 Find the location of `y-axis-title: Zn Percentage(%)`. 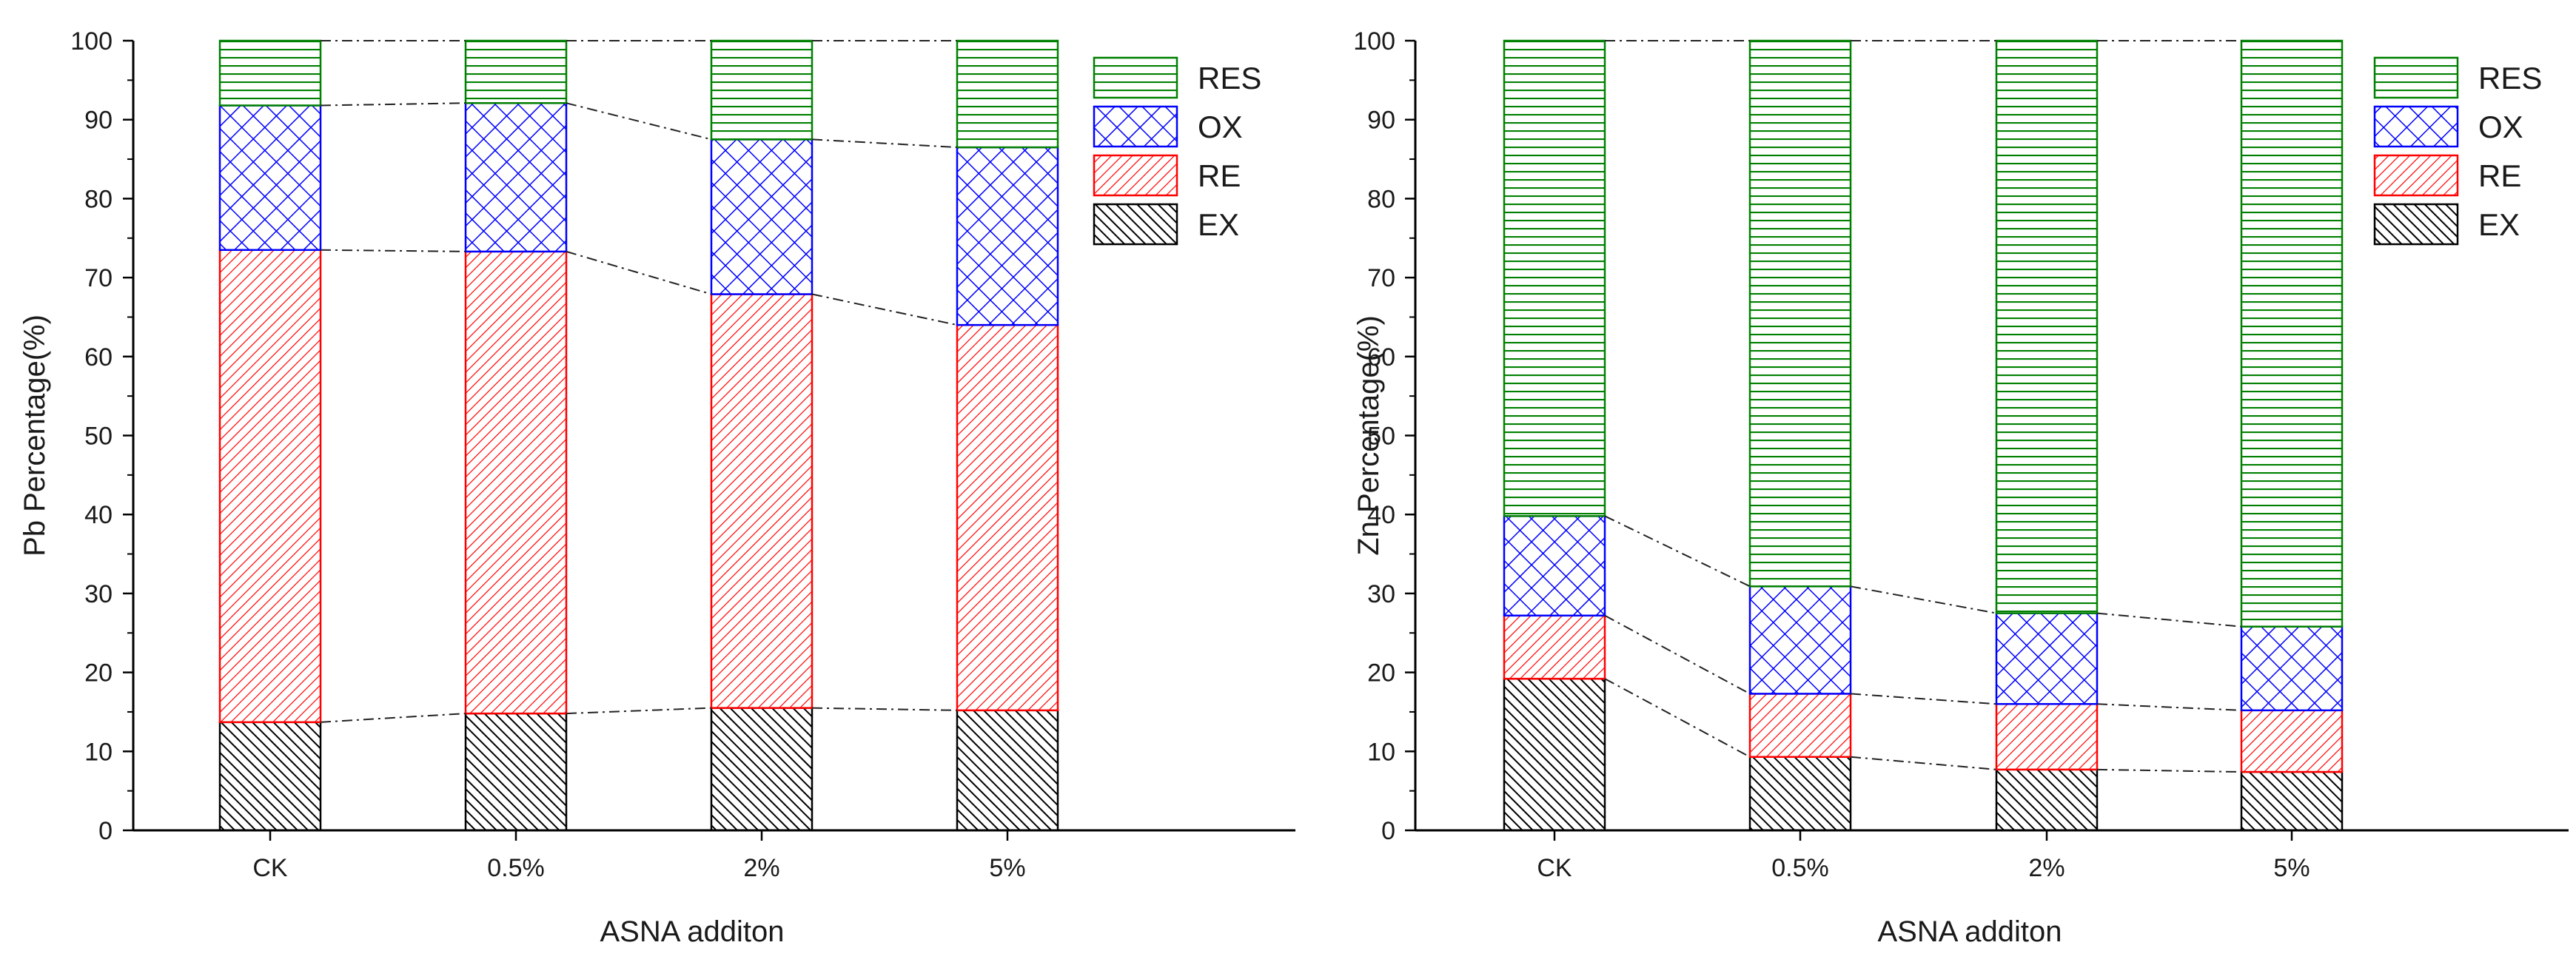

y-axis-title: Zn Percentage(%) is located at coordinates (1368, 435).